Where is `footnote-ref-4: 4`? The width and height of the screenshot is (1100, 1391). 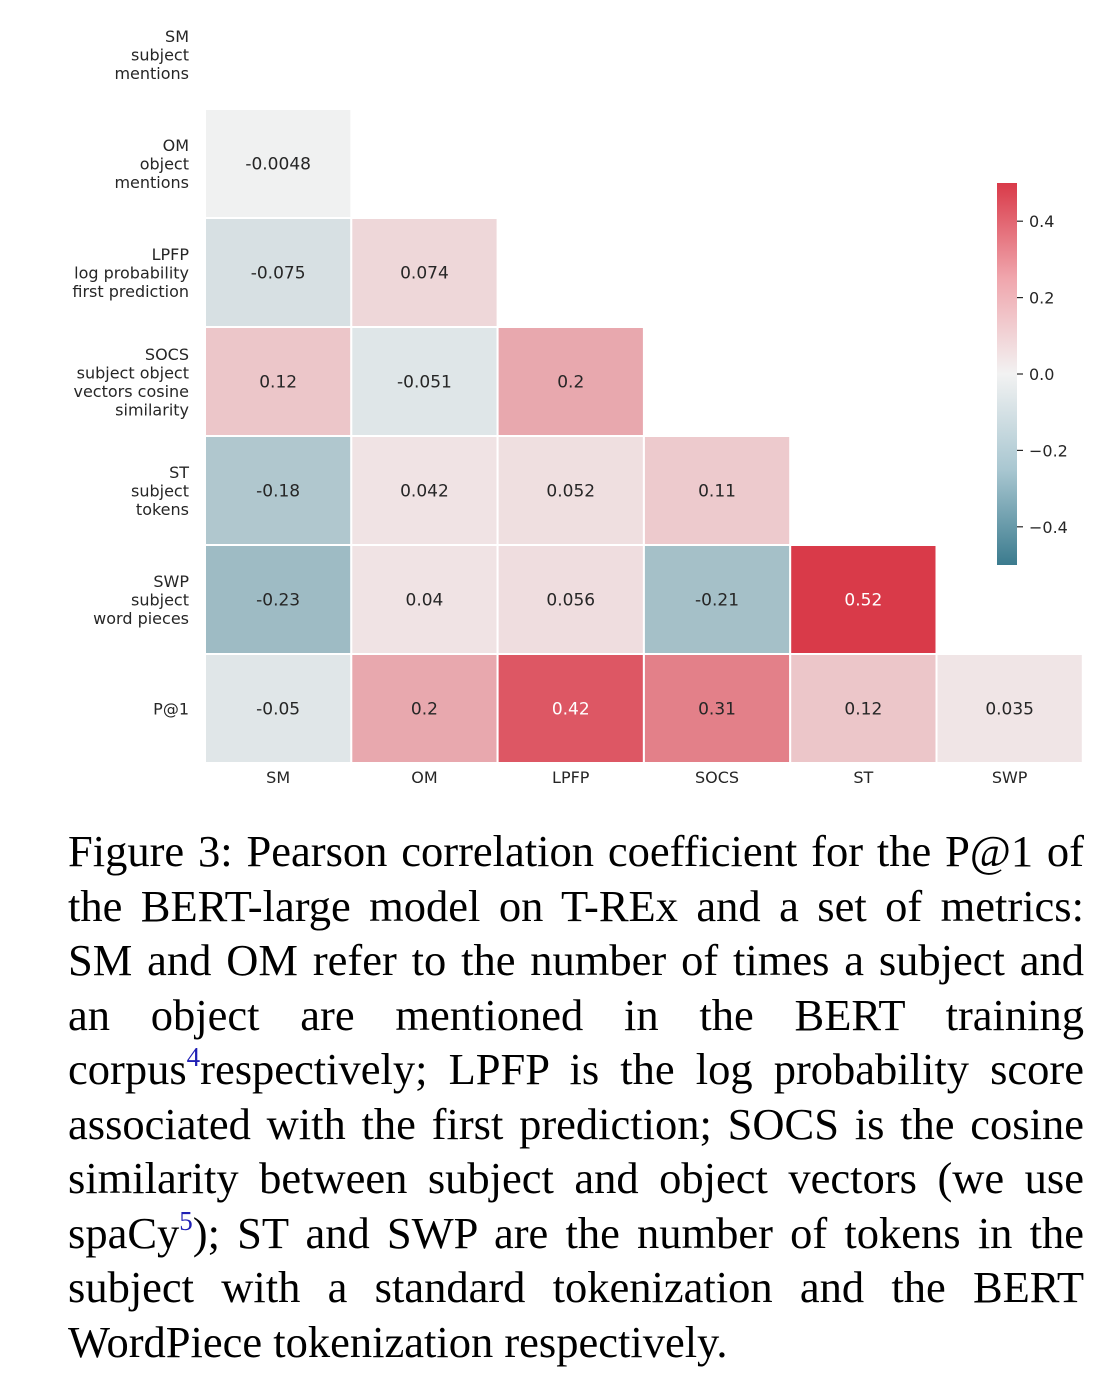
footnote-ref-4: 4 is located at coordinates (193, 1057).